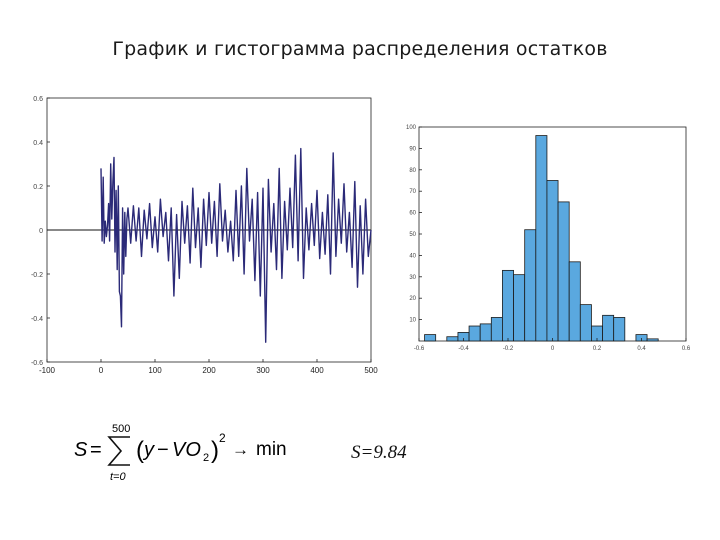 The height and width of the screenshot is (540, 720). I want to click on objective-formula: S = 500 t=0 ( y − VO 2 ) 2 → min, so click(180, 453).